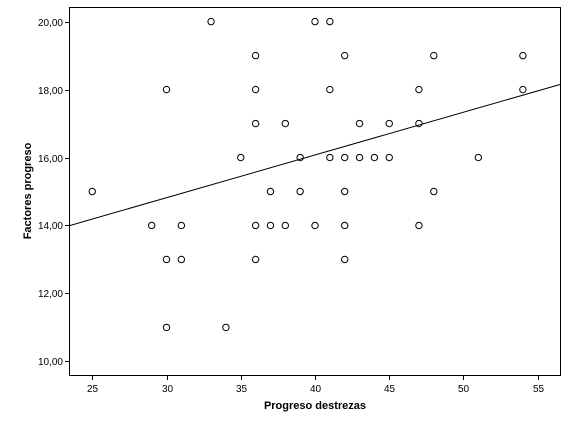 The height and width of the screenshot is (428, 572). I want to click on y-tick-label: 14,00, so click(50, 226).